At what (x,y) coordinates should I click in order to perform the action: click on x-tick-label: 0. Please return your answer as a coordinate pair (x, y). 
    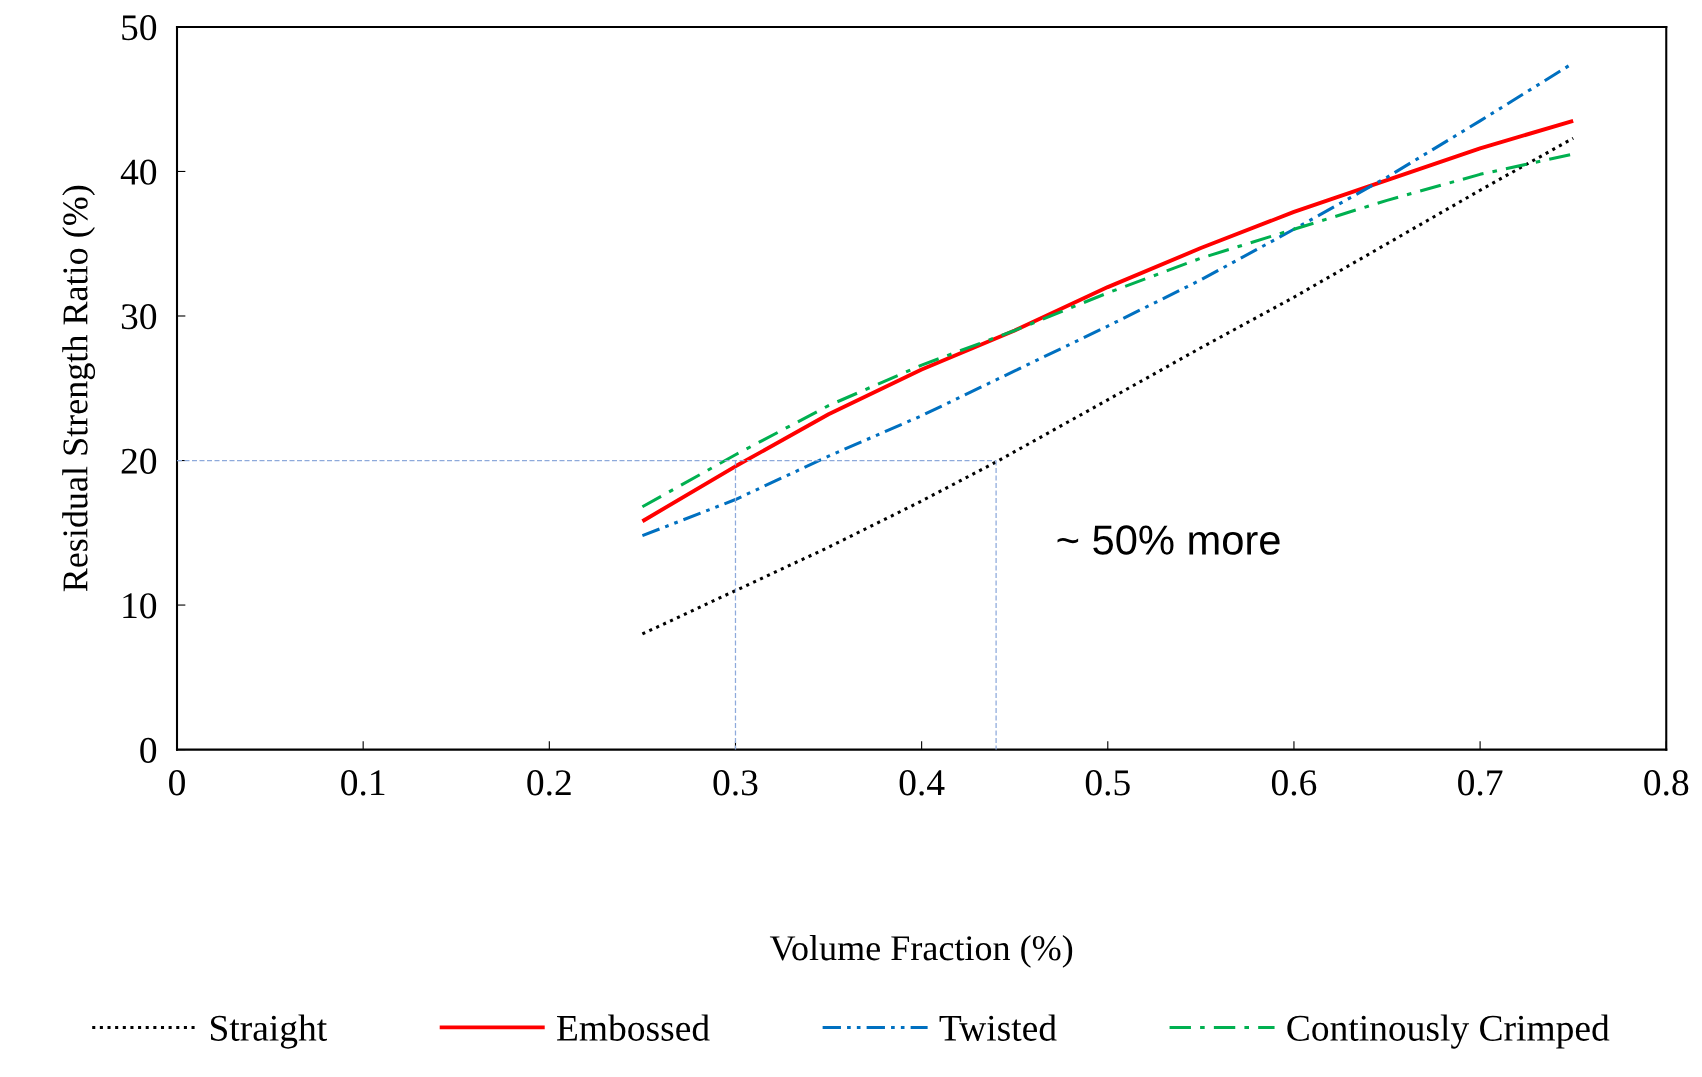
    Looking at the image, I should click on (177, 783).